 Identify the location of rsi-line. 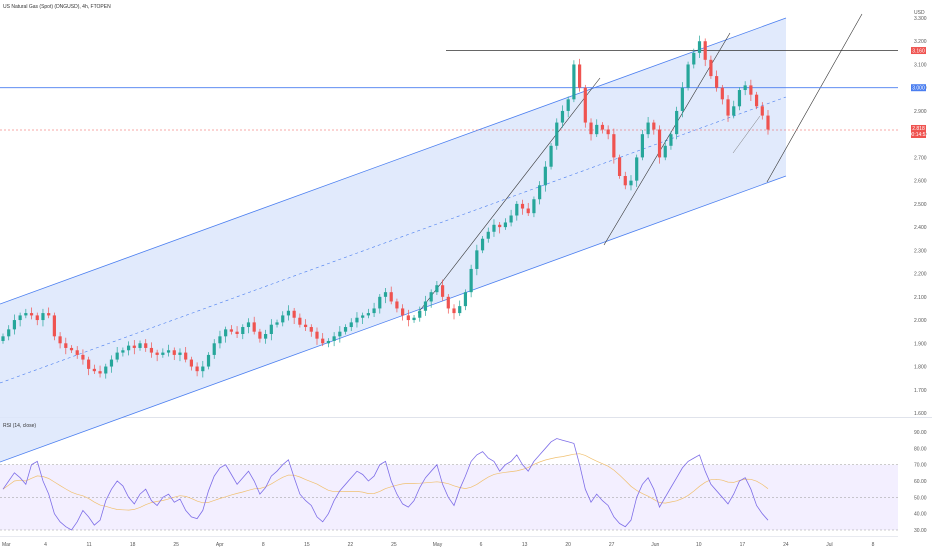
(385, 484).